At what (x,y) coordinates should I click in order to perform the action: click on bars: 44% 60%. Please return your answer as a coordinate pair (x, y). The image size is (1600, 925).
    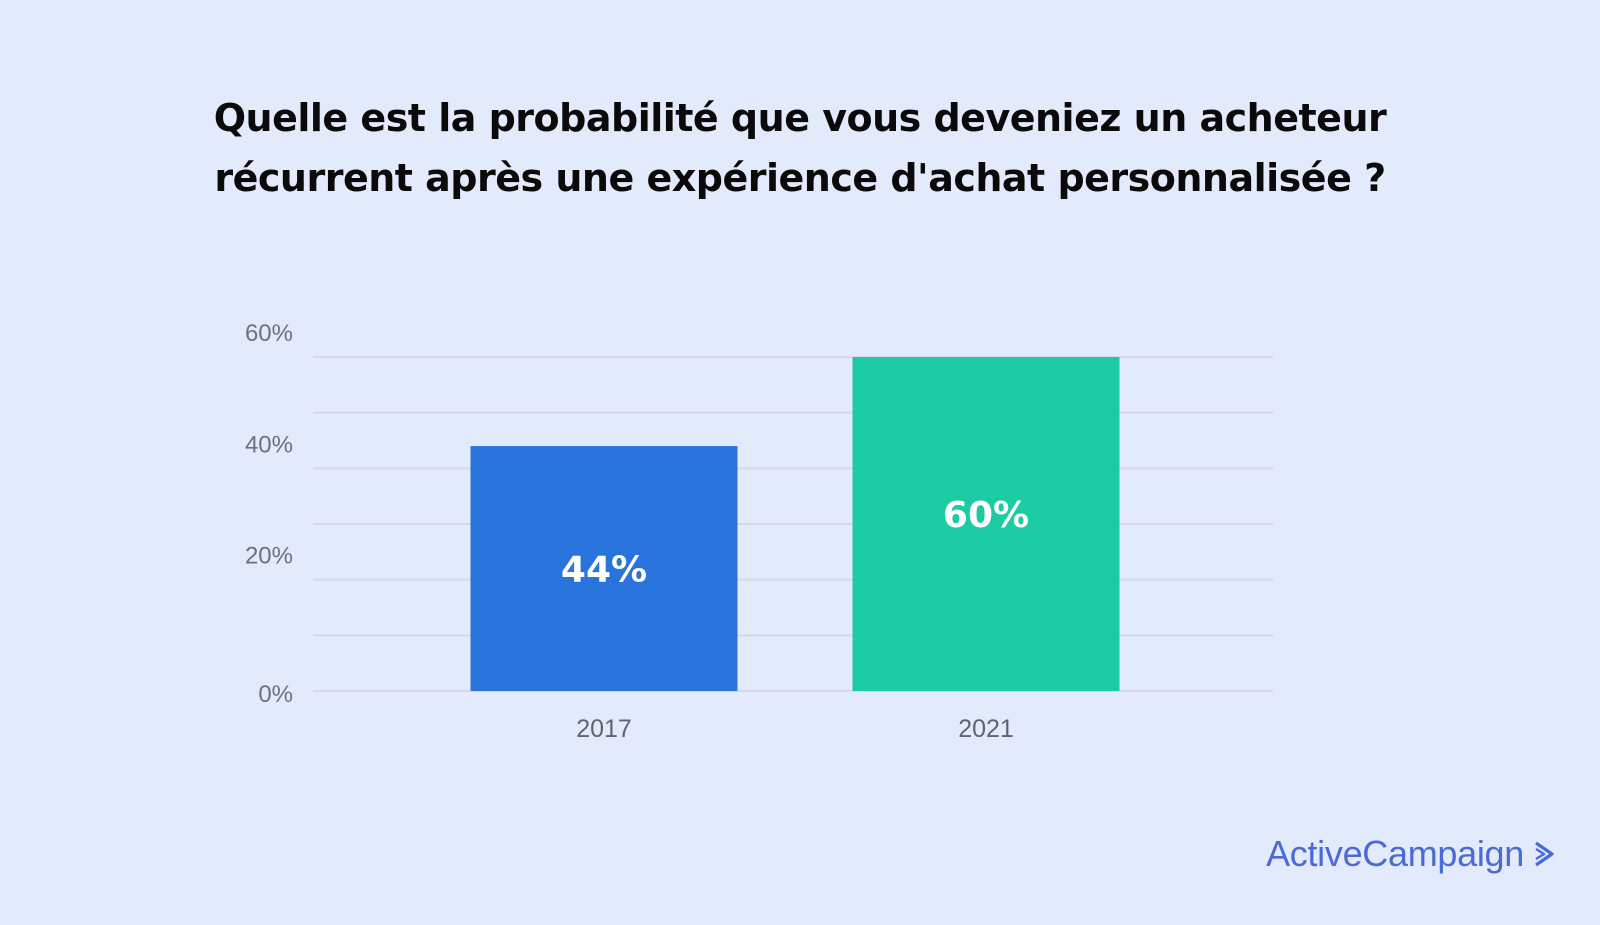
    Looking at the image, I should click on (795, 524).